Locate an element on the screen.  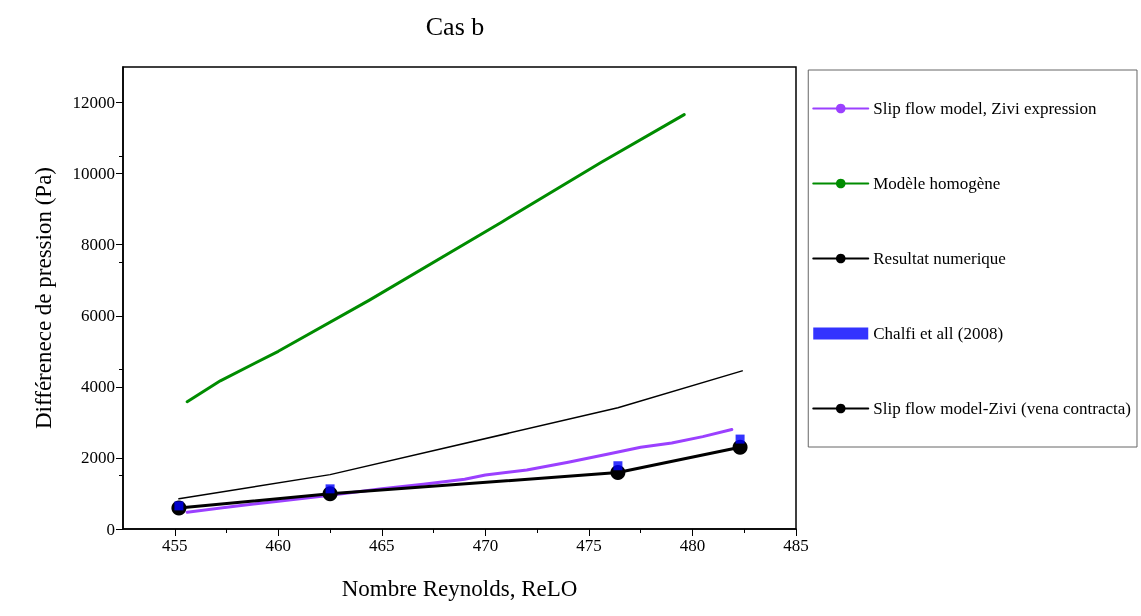
y-tick-label: 10000 is located at coordinates (93, 174).